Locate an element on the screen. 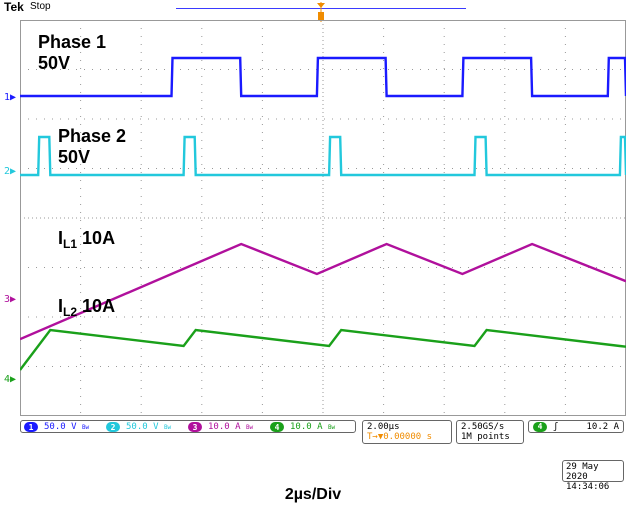 The image size is (626, 511). trigger-slope-icon: ʃ is located at coordinates (556, 426).